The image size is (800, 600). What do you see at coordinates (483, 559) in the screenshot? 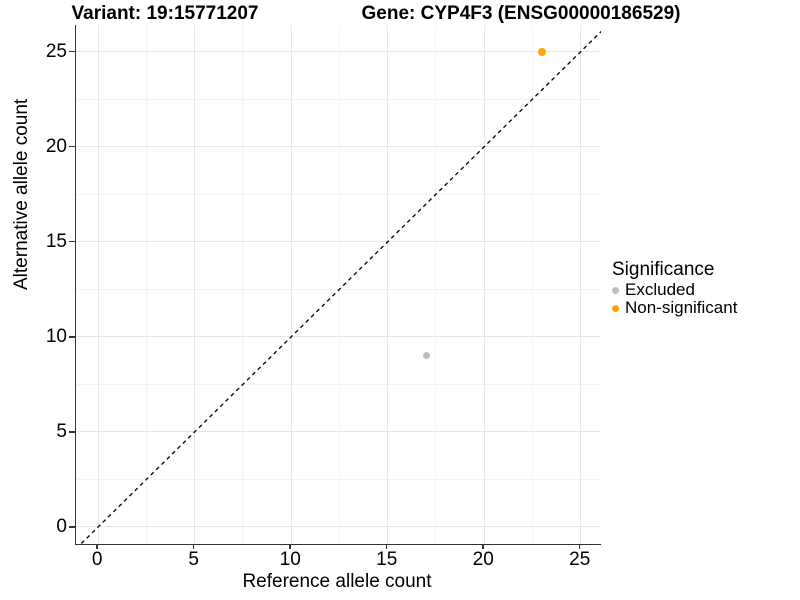
I see `x-tick-label: 20` at bounding box center [483, 559].